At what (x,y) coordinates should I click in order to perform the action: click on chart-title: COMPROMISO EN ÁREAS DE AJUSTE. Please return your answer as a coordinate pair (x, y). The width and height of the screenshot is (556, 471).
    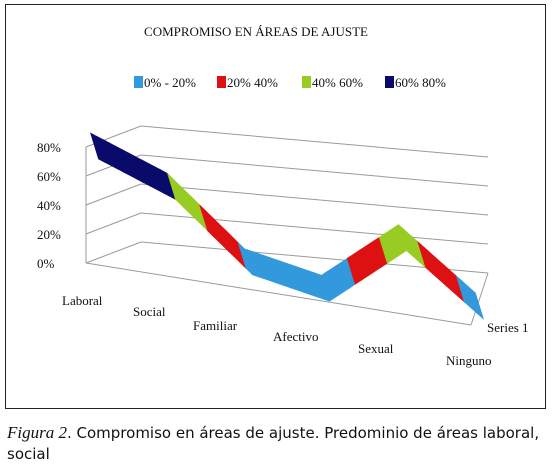
    Looking at the image, I should click on (256, 31).